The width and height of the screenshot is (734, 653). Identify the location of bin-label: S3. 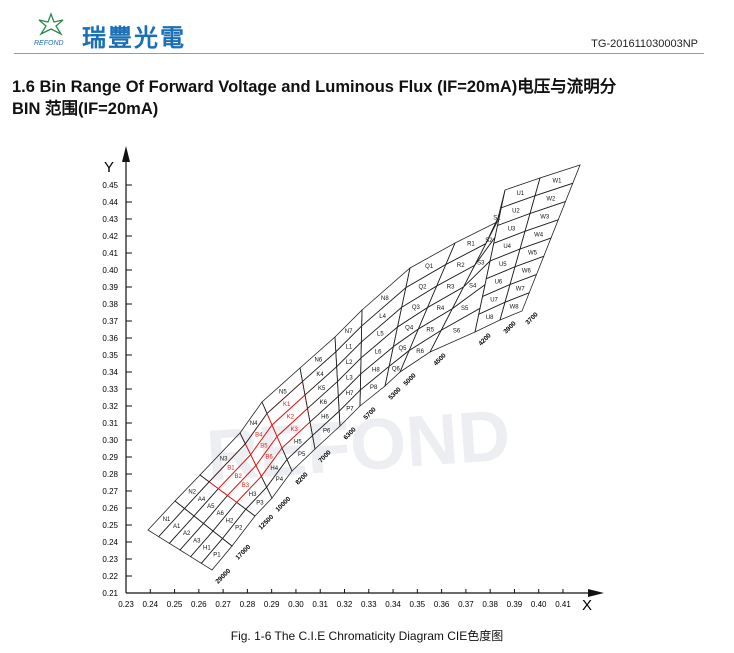
(481, 264).